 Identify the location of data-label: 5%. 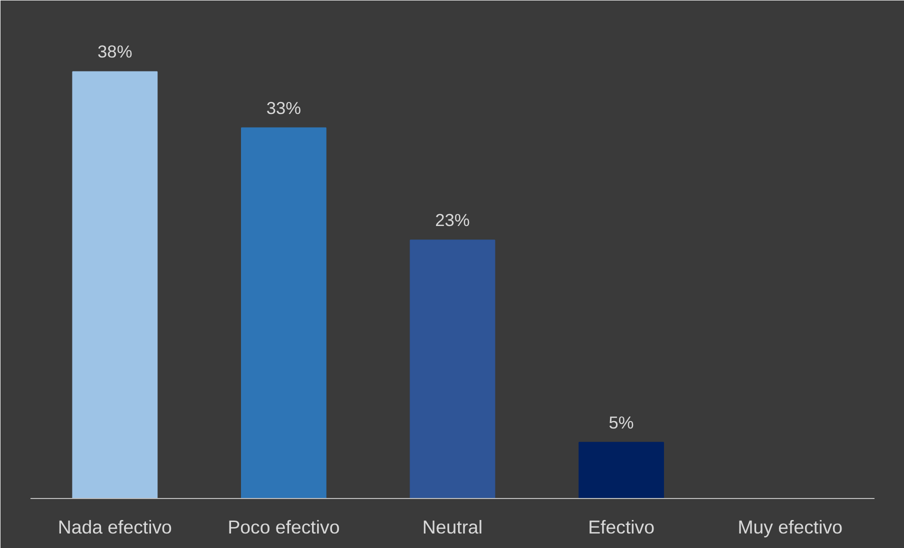
(621, 422).